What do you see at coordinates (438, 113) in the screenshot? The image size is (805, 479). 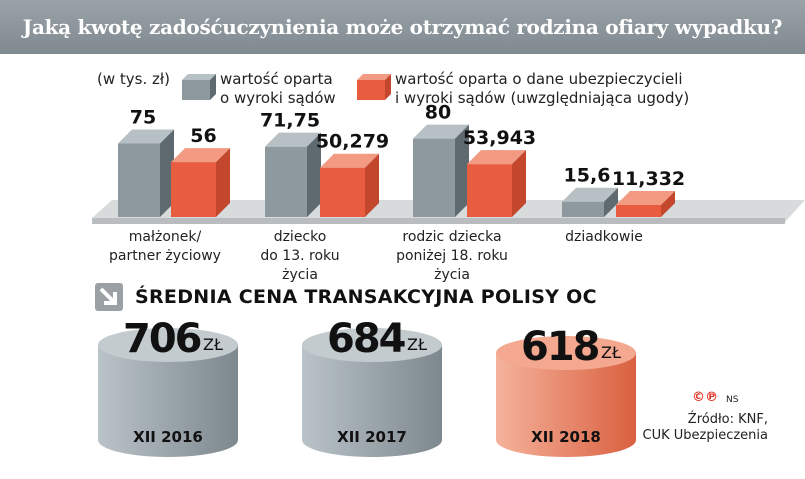 I see `bar-value-label: 80` at bounding box center [438, 113].